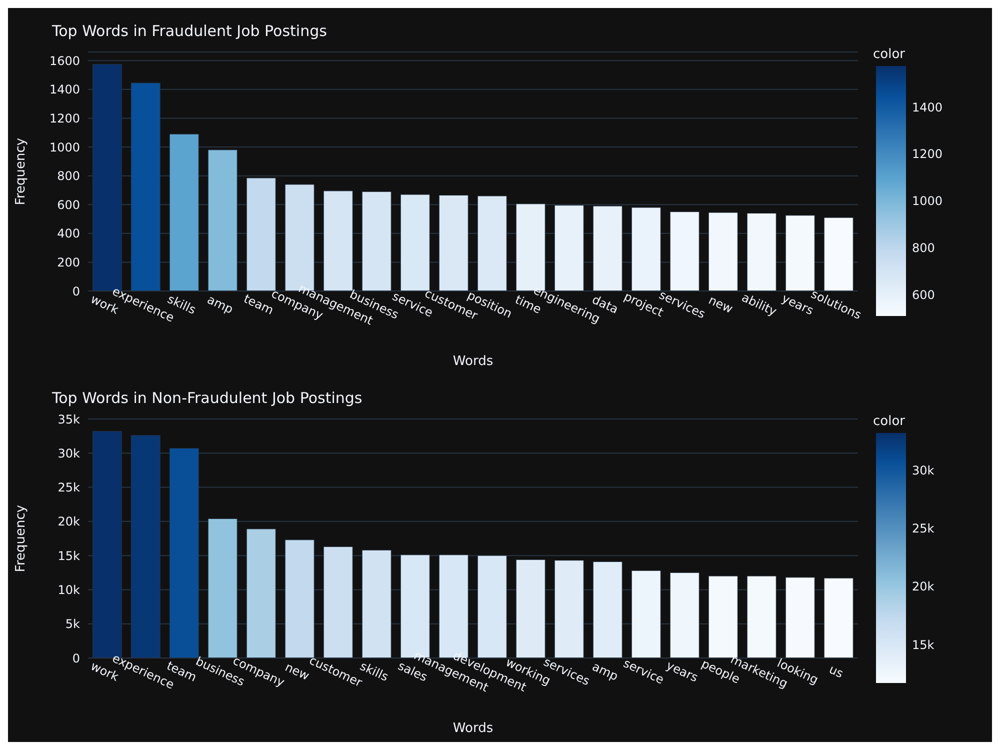 This screenshot has width=1000, height=750. What do you see at coordinates (64, 147) in the screenshot?
I see `y-tick-label: 1000` at bounding box center [64, 147].